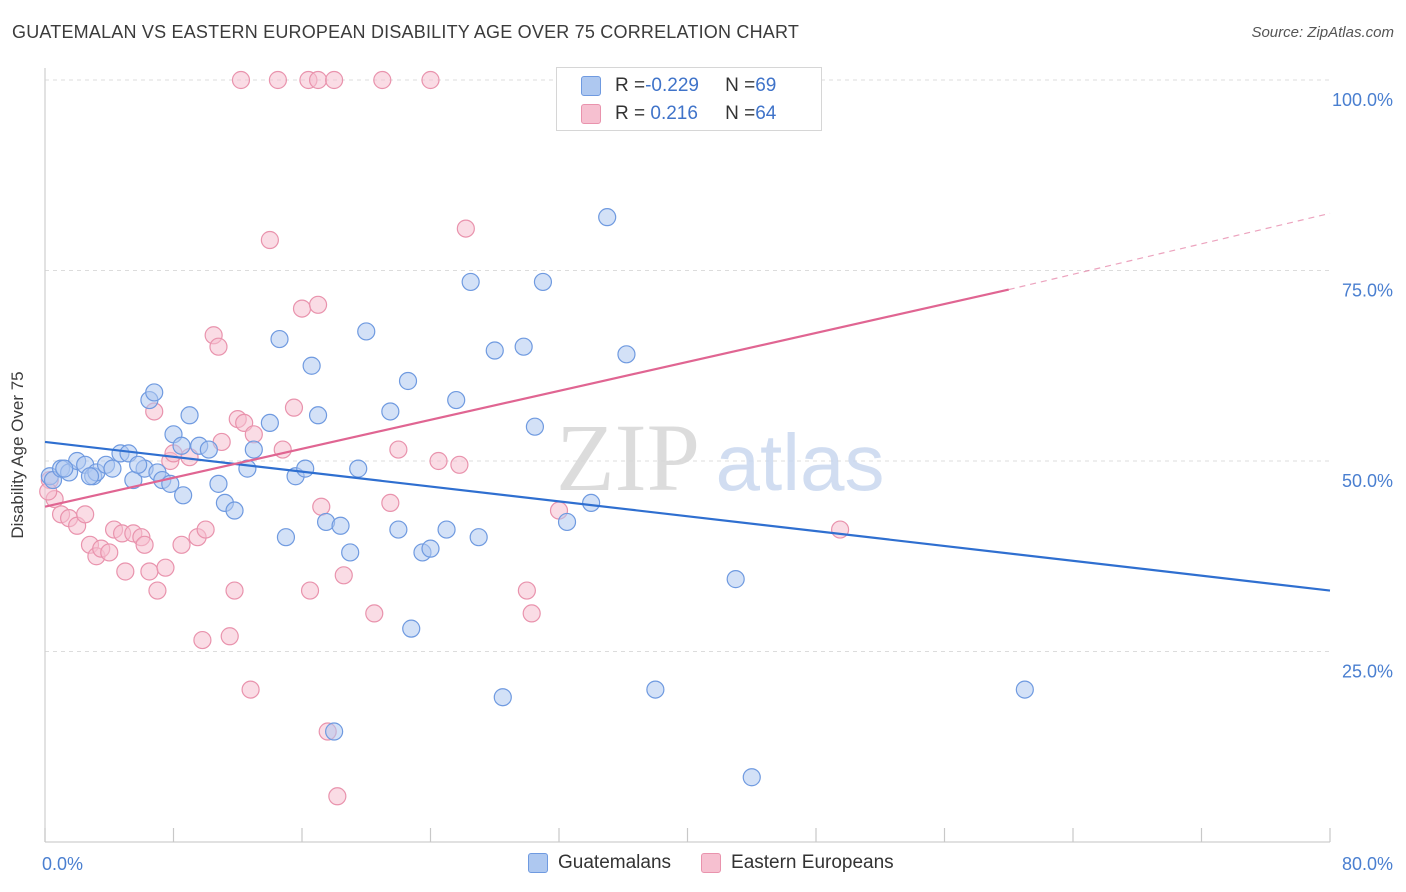  Describe the element at coordinates (1367, 864) in the screenshot. I see `x-tick-label: 80.0%` at that location.